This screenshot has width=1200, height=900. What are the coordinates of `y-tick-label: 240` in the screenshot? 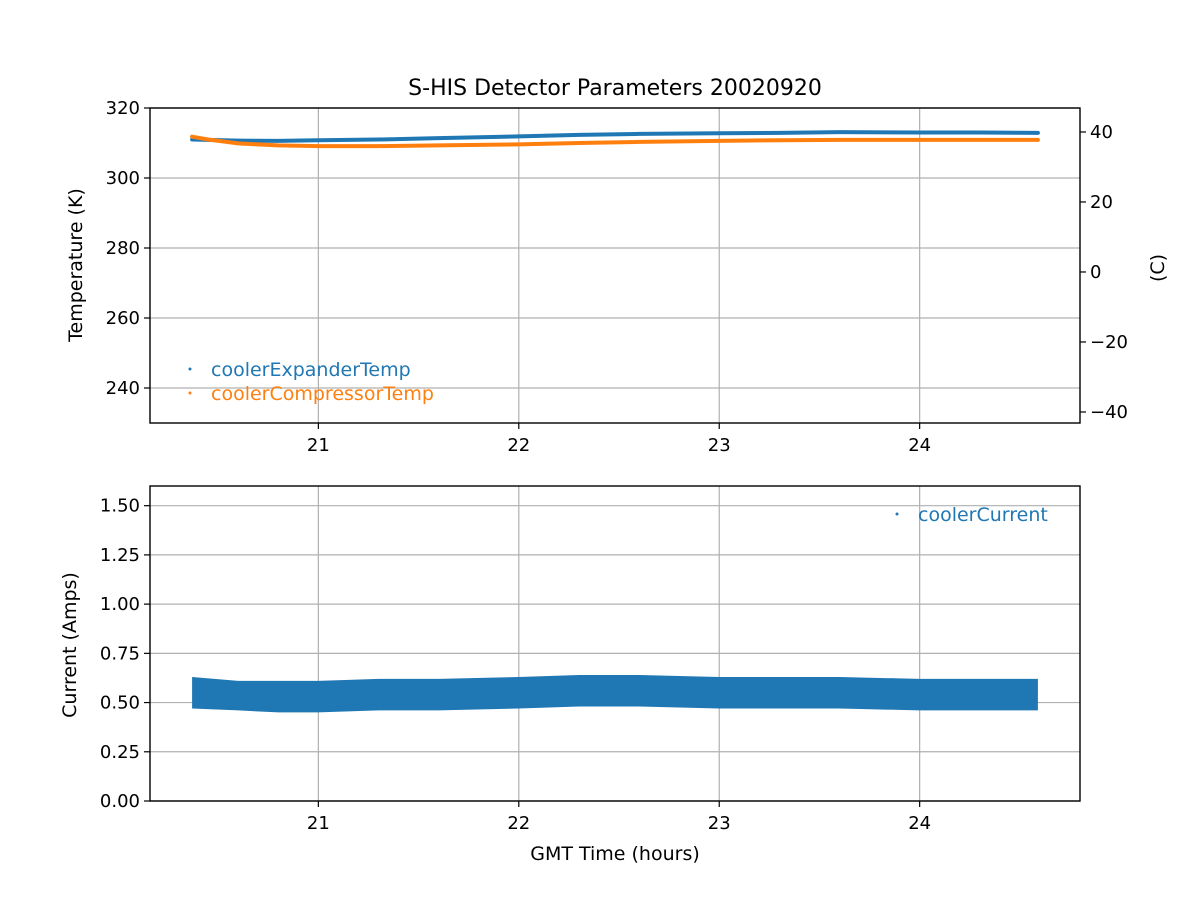 It's located at (123, 388).